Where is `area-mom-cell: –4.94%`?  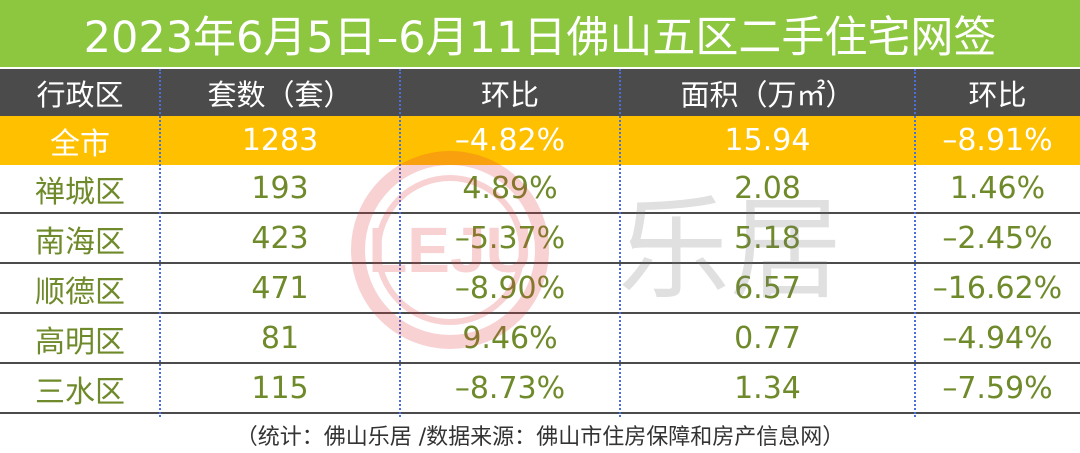
area-mom-cell: –4.94% is located at coordinates (997, 338).